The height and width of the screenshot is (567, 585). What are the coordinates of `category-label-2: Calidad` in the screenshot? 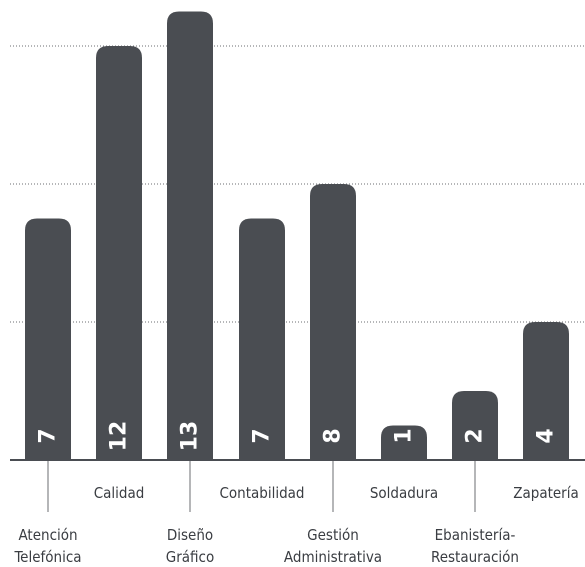 It's located at (119, 493).